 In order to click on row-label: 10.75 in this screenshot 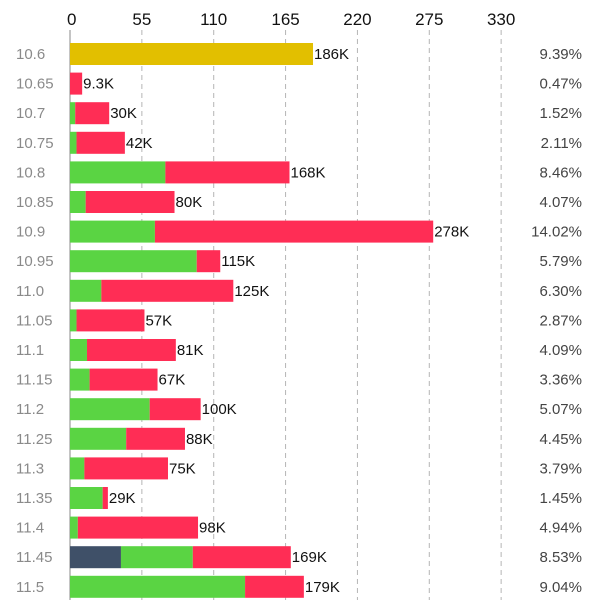, I will do `click(35, 143)`.